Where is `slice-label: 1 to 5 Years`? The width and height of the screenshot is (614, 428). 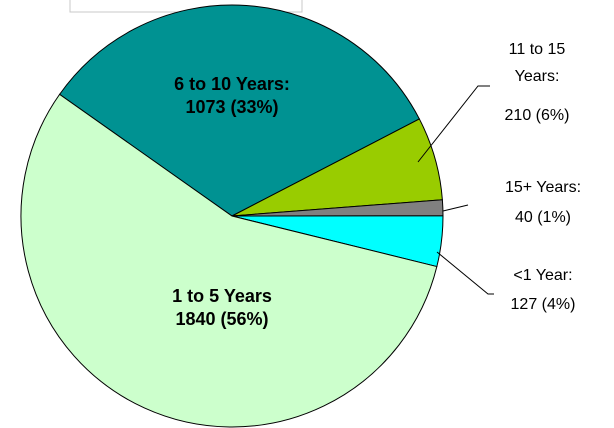
slice-label: 1 to 5 Years is located at coordinates (222, 296).